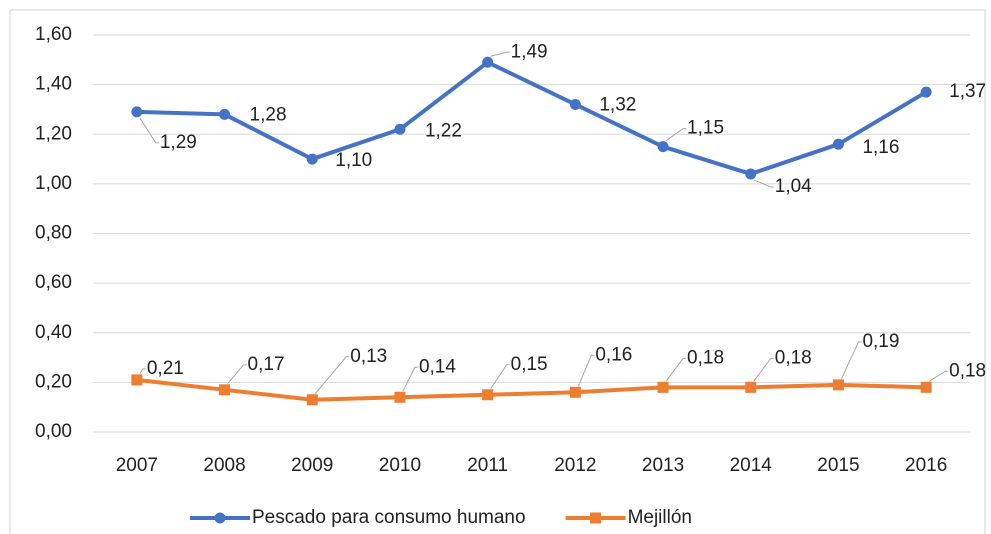 The image size is (991, 534). What do you see at coordinates (660, 517) in the screenshot?
I see `legend-label: Mejillón` at bounding box center [660, 517].